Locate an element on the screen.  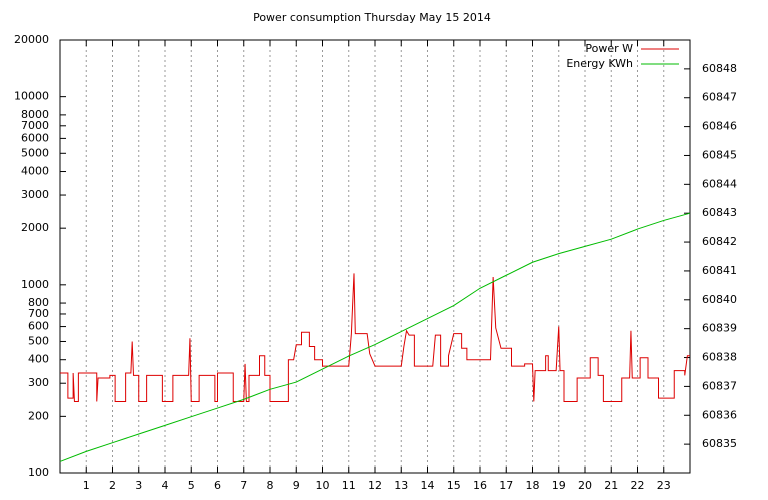
y2-tick-label: 60845 is located at coordinates (719, 154).